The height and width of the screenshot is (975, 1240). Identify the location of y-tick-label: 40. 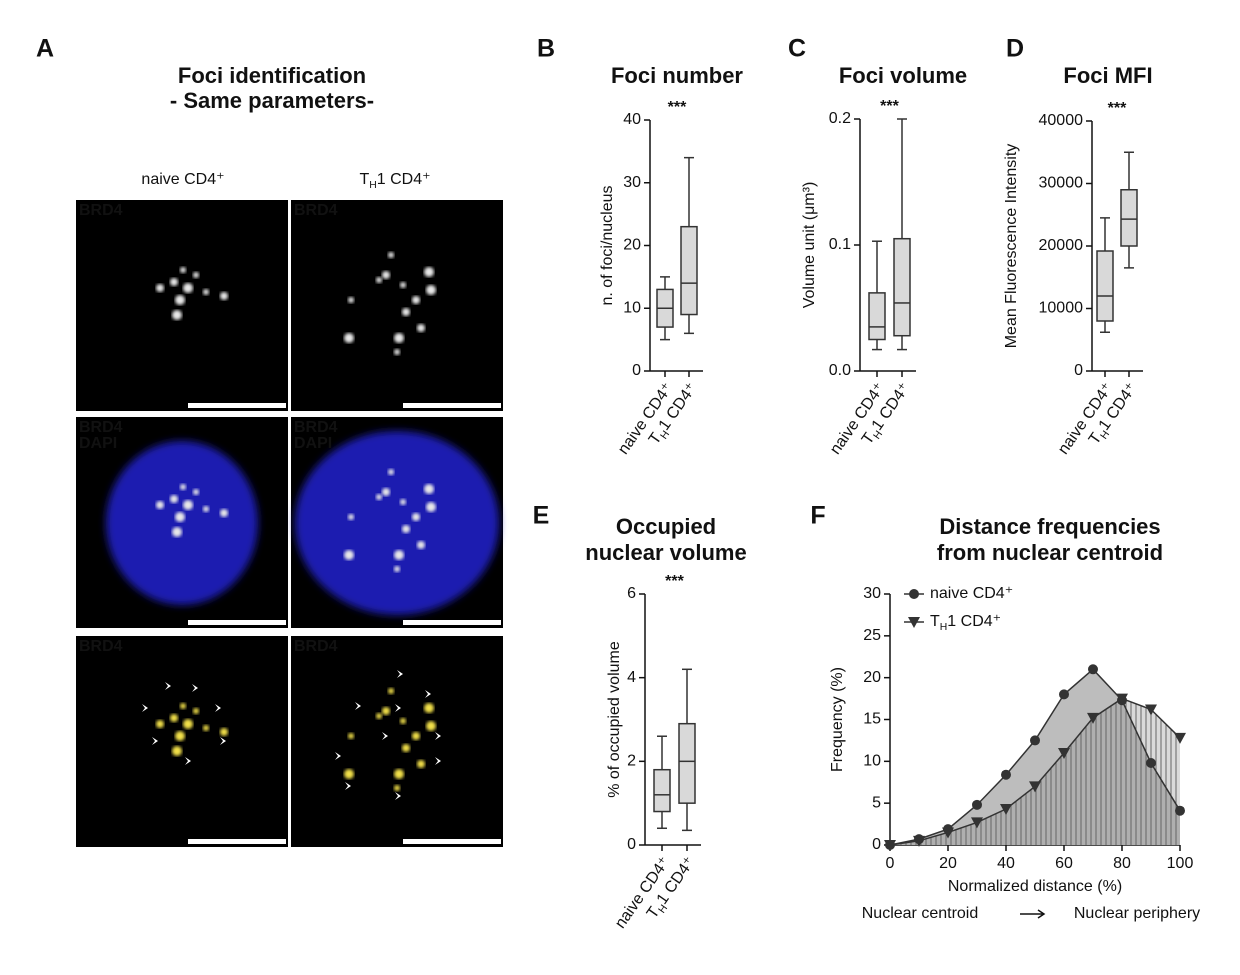
(632, 119).